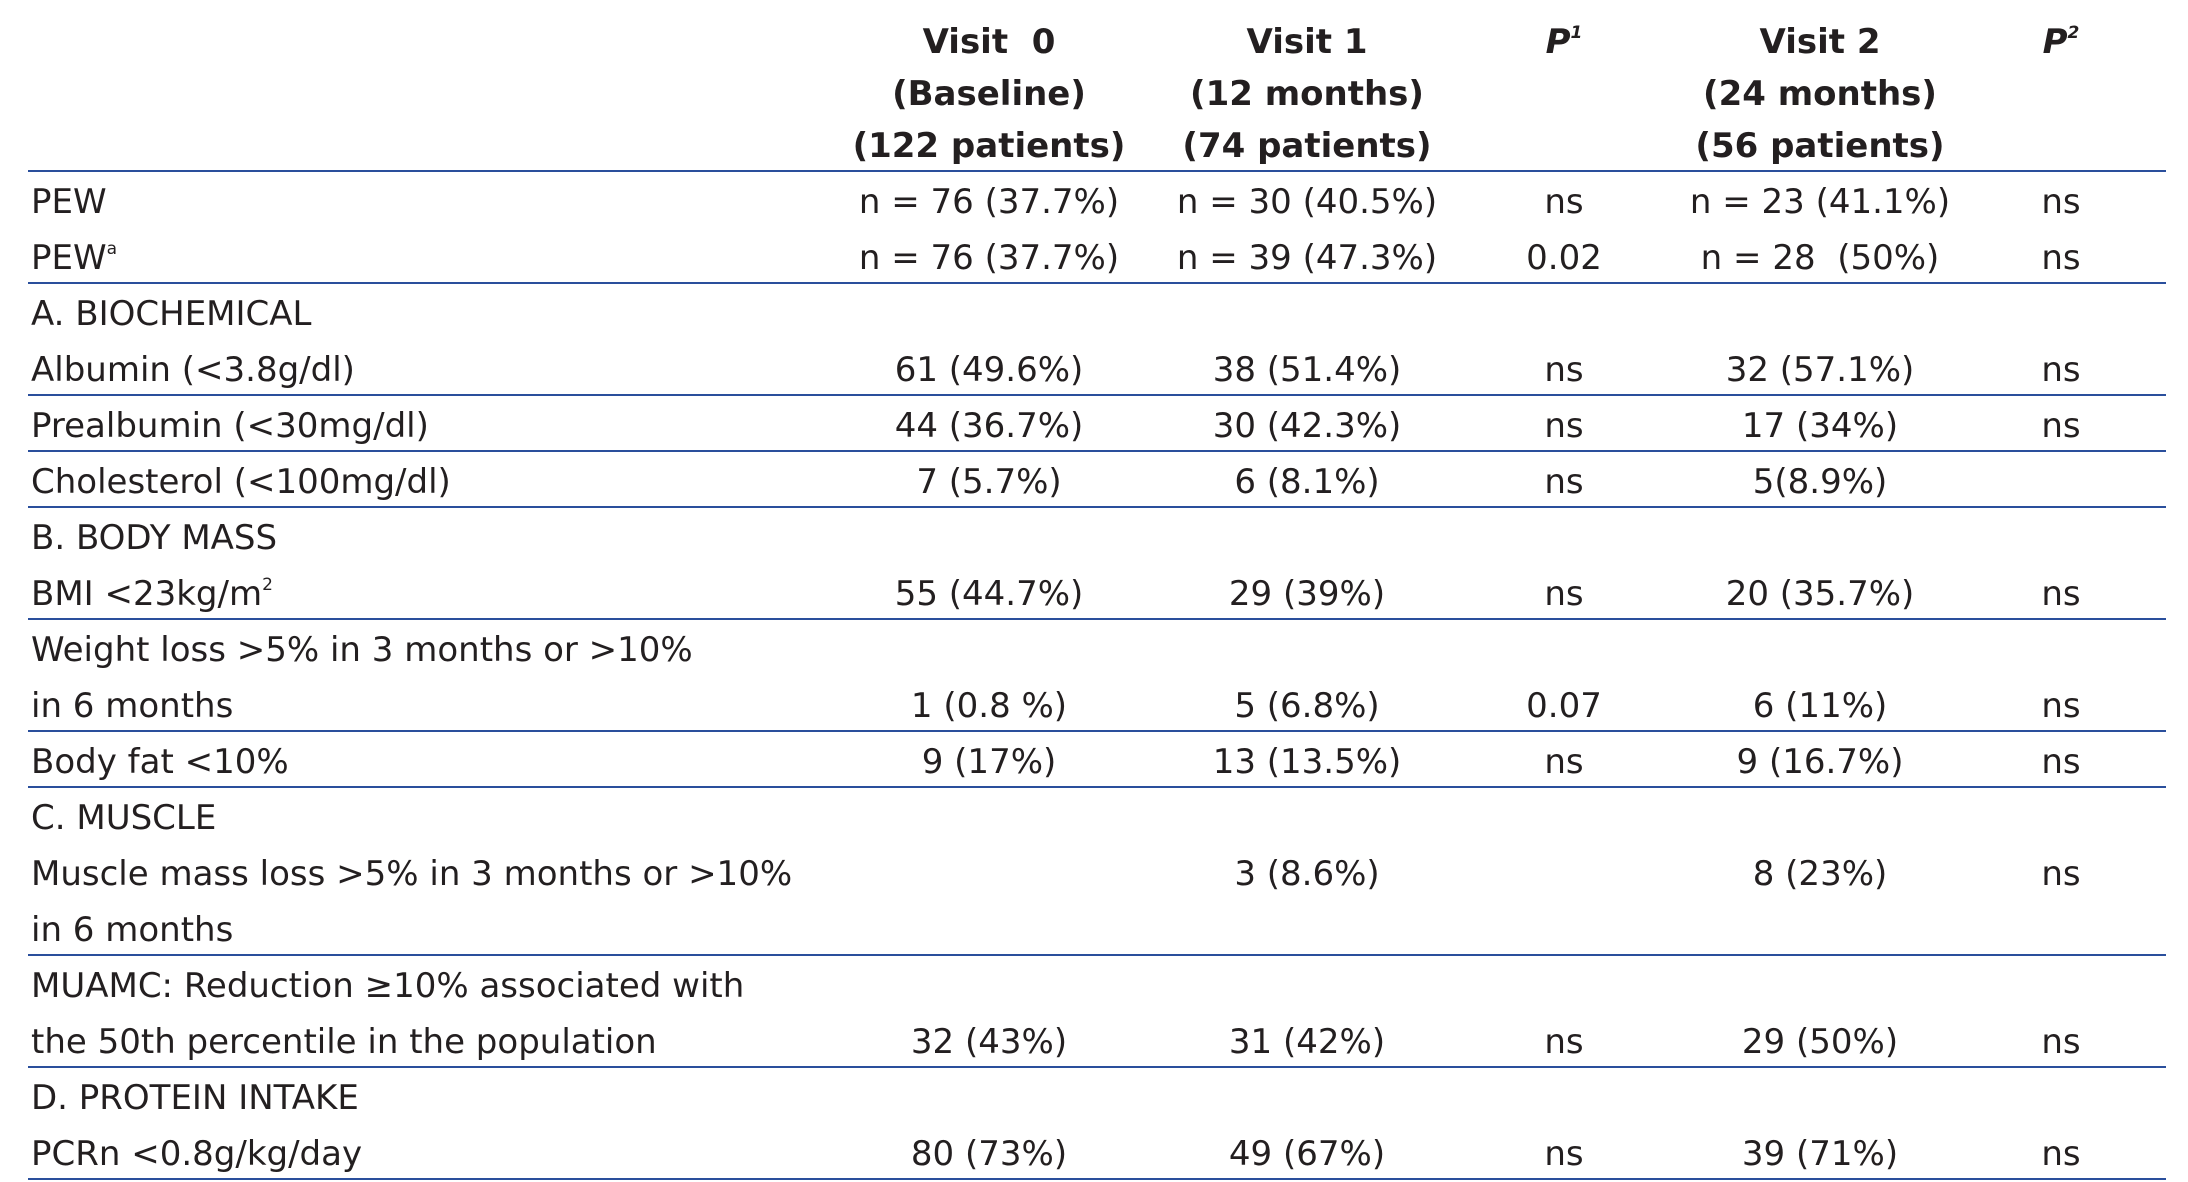 This screenshot has height=1182, width=2188. I want to click on cell: 39 (71%), so click(1820, 1154).